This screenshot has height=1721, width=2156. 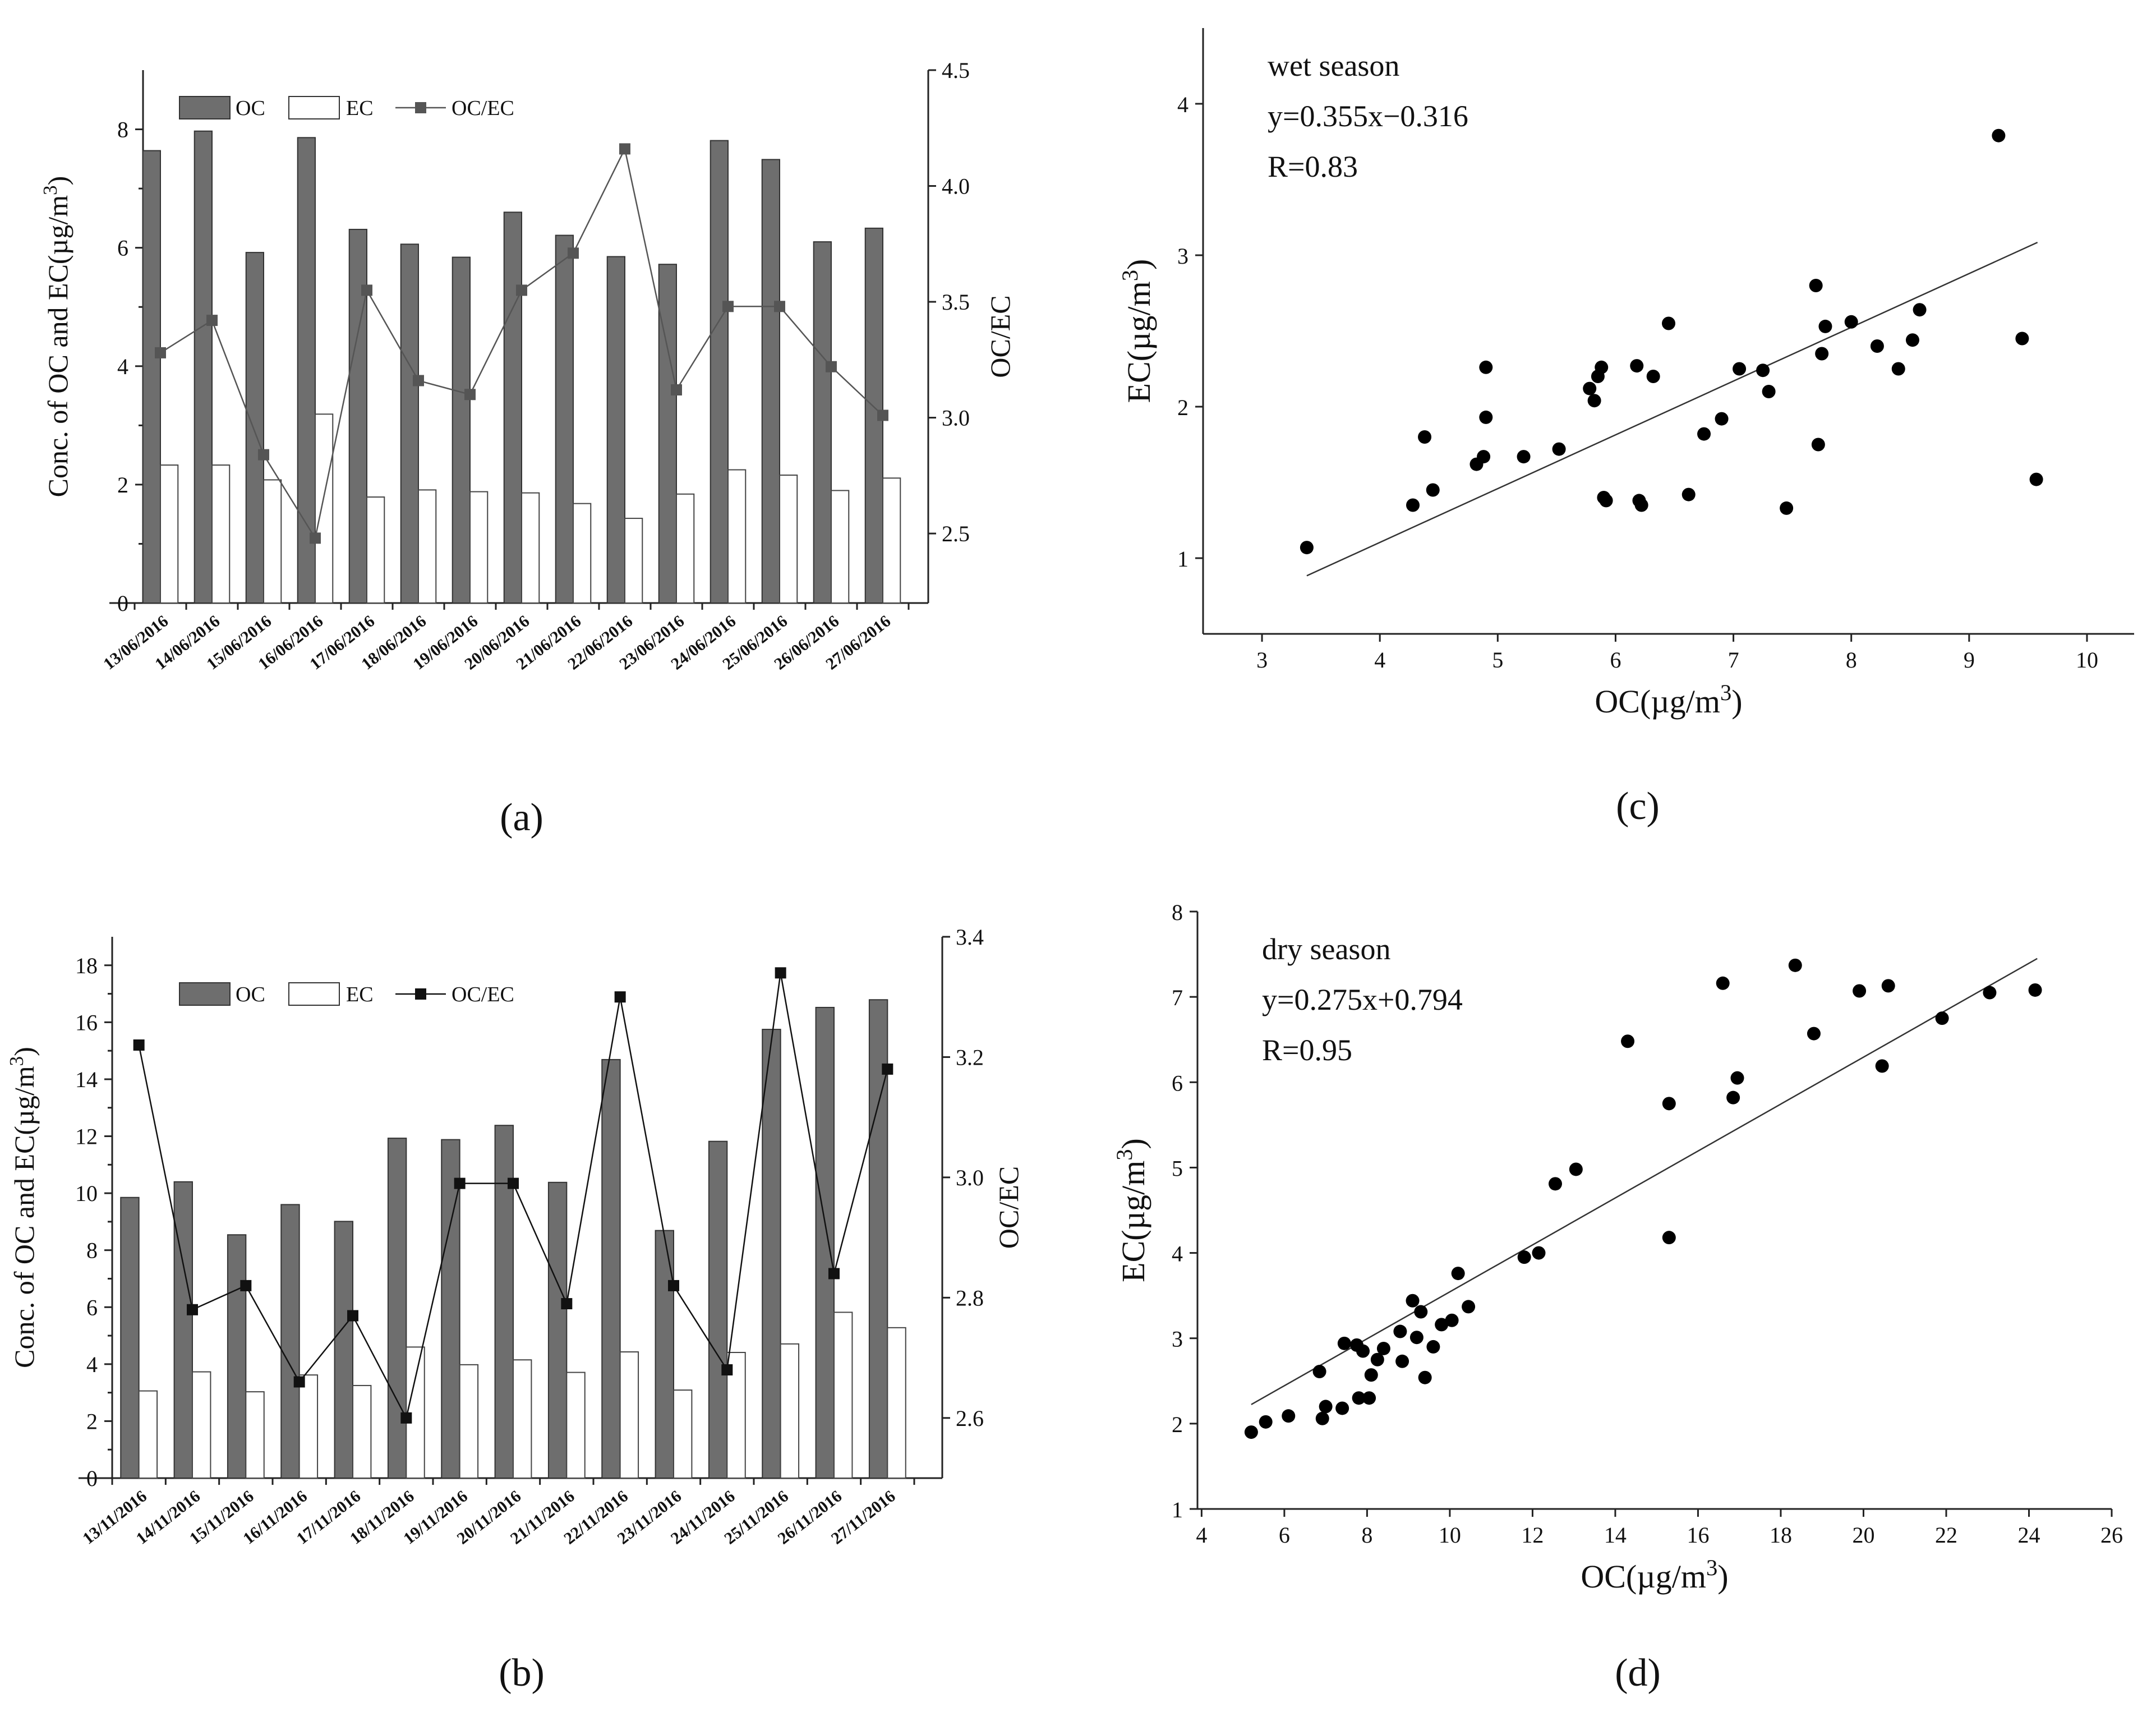 I want to click on fit-line, so click(x=1672, y=409).